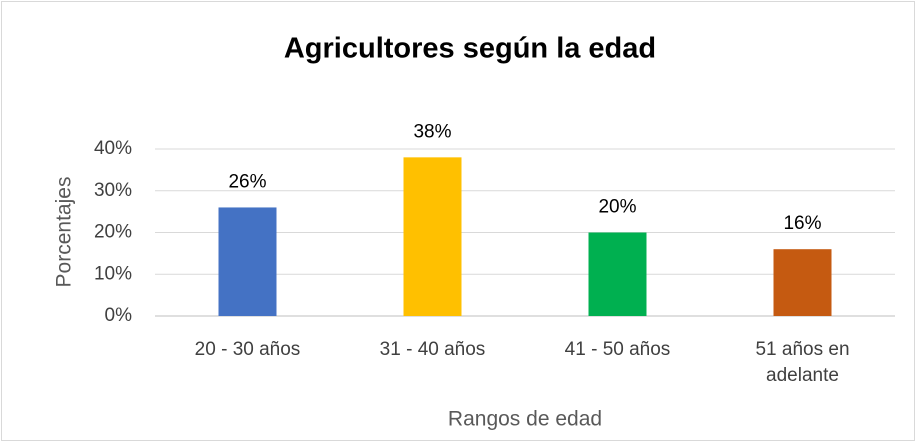  Describe the element at coordinates (64, 232) in the screenshot. I see `y-axis-title: Porcentajes` at that location.